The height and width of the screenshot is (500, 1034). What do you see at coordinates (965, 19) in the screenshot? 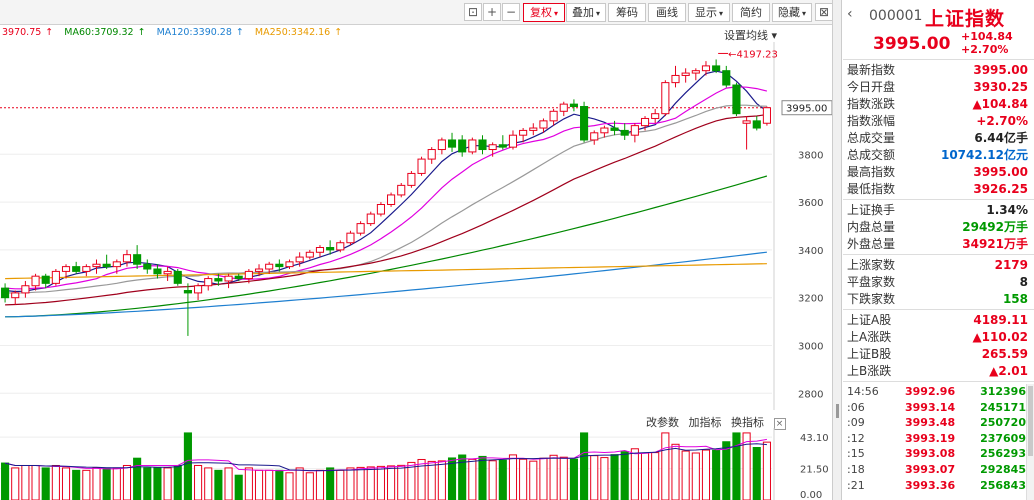
I see `security-name: 上证指数` at bounding box center [965, 19].